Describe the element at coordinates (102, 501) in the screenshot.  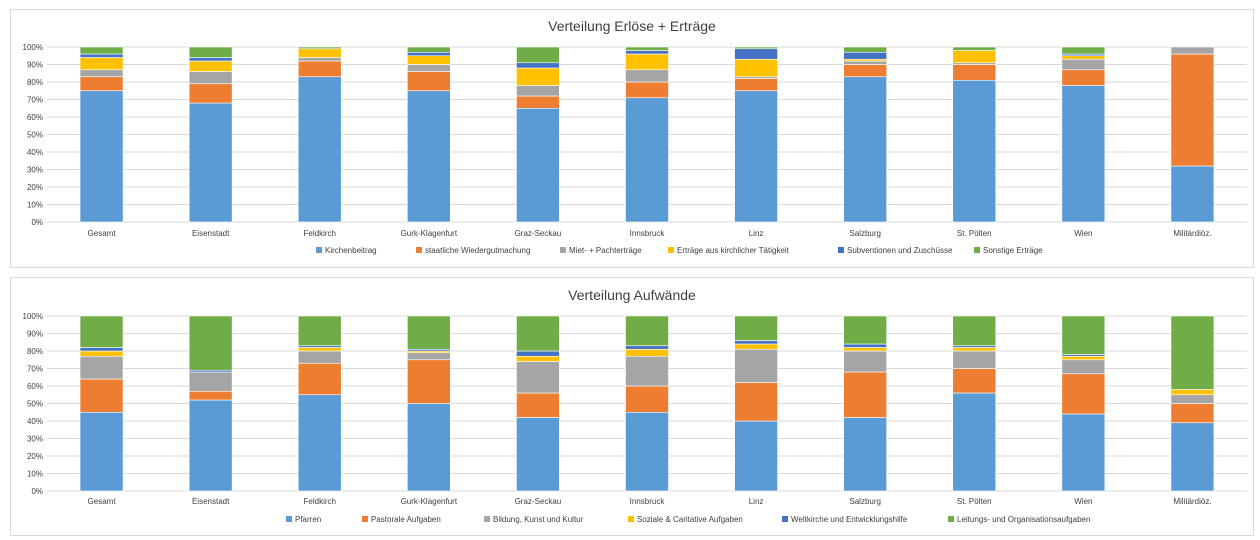
I see `x-category-label: Gesamt` at that location.